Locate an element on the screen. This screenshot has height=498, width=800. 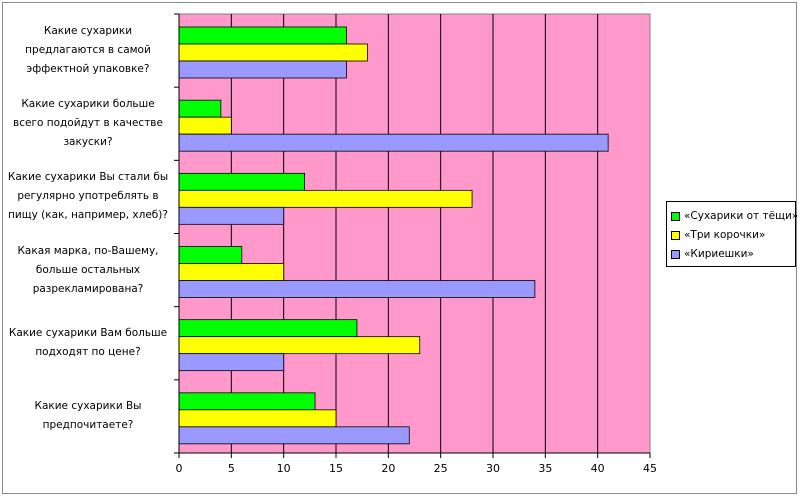
x-tick-label: 20 is located at coordinates (388, 468).